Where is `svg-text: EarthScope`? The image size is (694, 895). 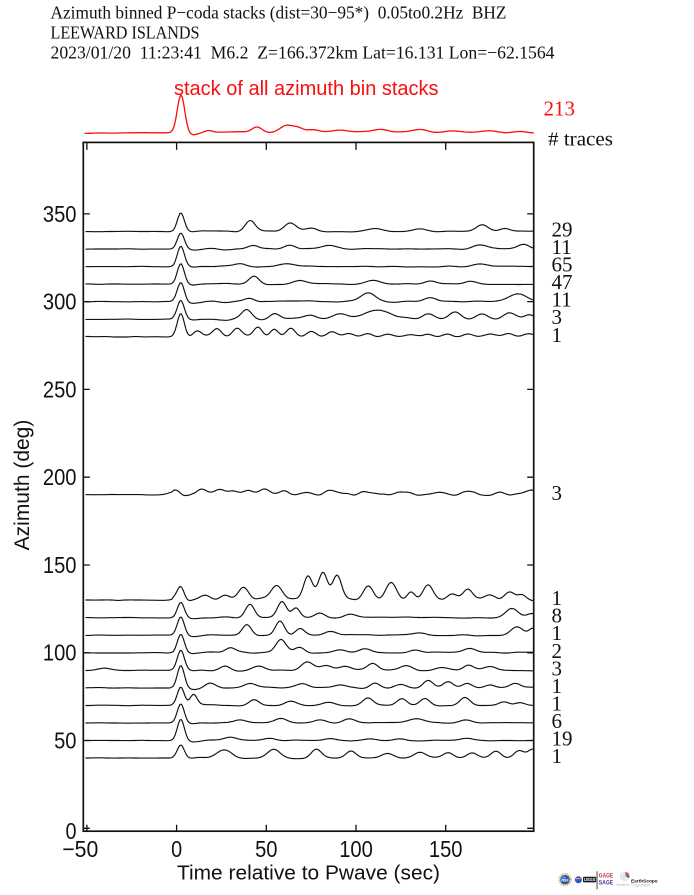
svg-text: EarthScope is located at coordinates (644, 880).